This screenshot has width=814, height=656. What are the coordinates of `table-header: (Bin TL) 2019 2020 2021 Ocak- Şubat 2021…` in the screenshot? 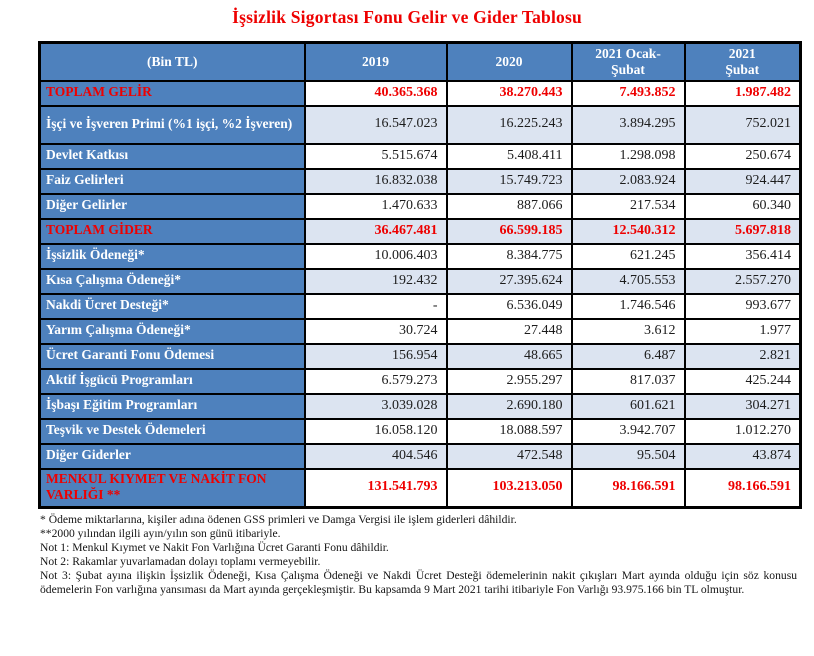 It's located at (420, 61).